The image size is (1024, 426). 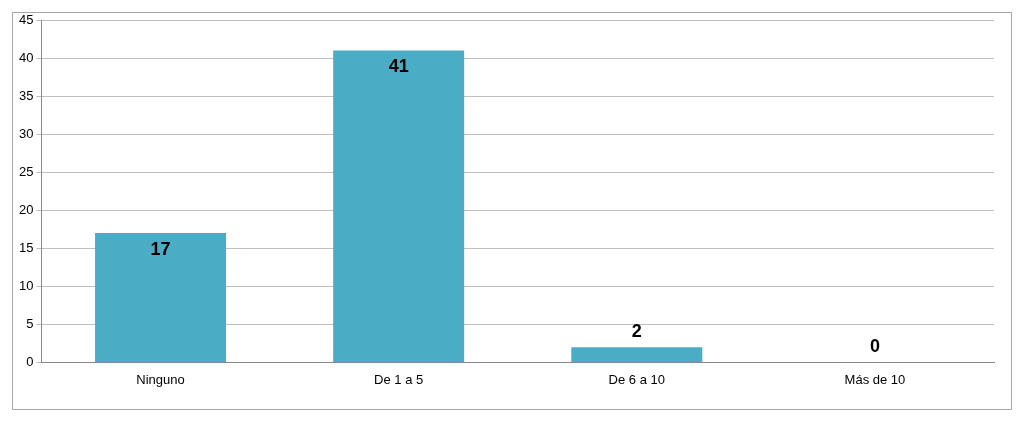 I want to click on y-tick-label: 5, so click(x=30, y=323).